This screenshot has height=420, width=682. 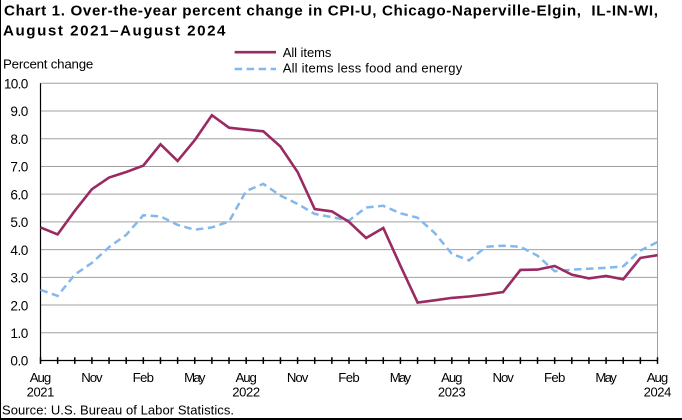 I want to click on svg-text: 0.0, so click(x=19, y=361).